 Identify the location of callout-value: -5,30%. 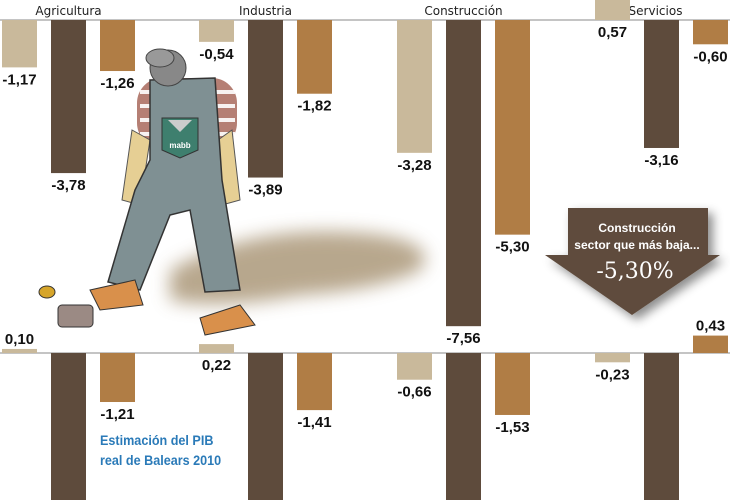
(634, 271).